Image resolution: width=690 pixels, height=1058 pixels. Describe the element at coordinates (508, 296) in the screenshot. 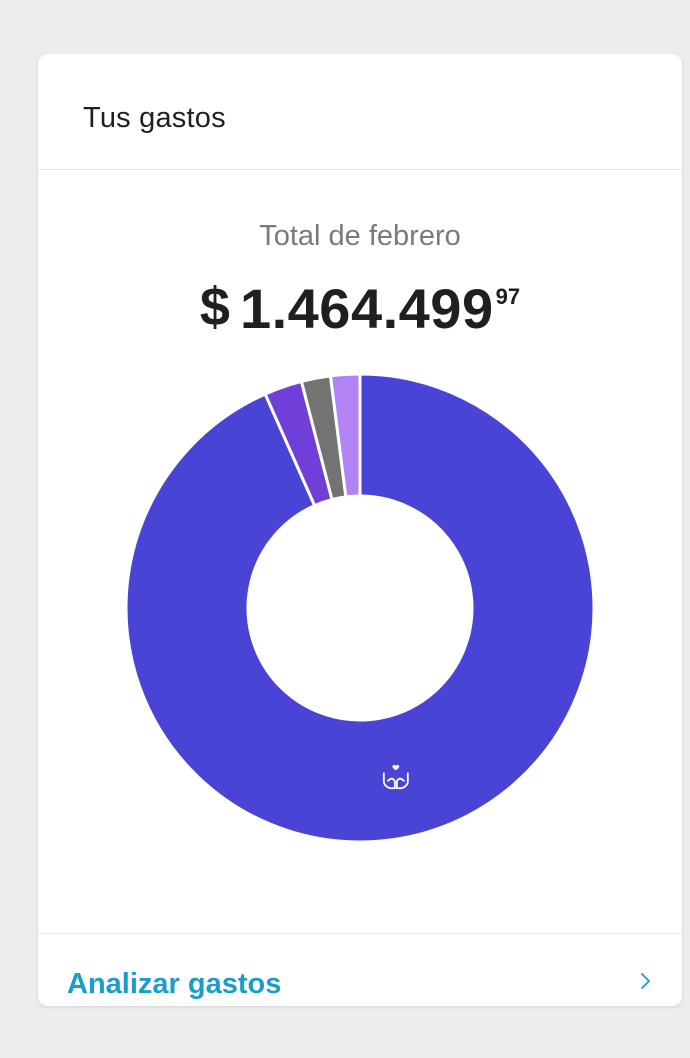

I see `total-cents: 97` at that location.